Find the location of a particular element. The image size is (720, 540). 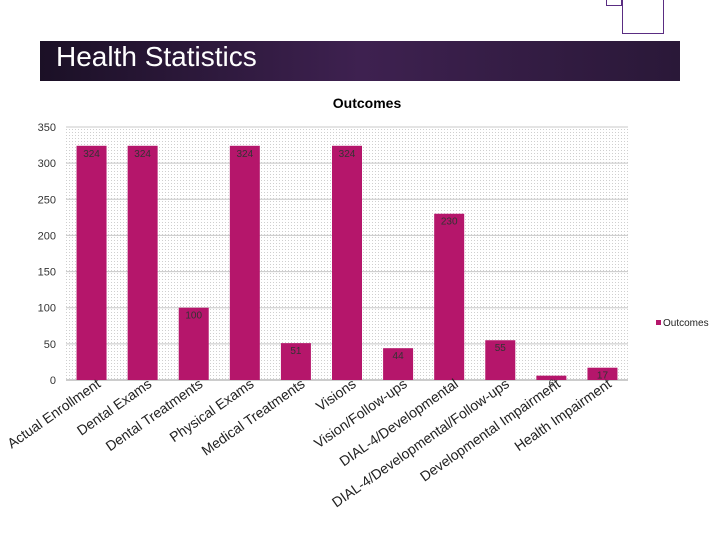

y-tick-label: 350 is located at coordinates (47, 128).